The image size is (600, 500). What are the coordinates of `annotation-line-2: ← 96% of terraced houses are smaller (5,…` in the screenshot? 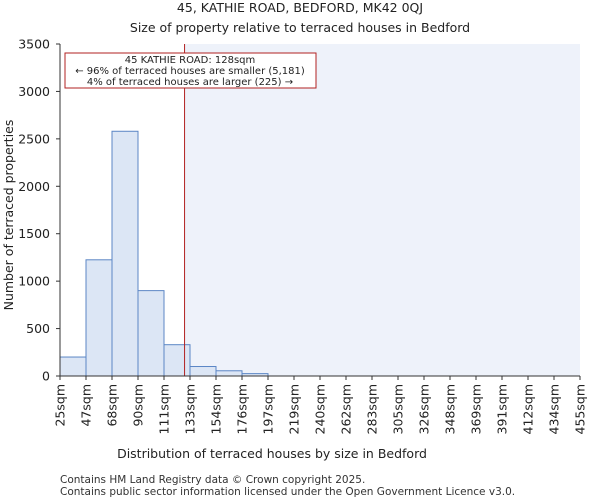 It's located at (190, 71).